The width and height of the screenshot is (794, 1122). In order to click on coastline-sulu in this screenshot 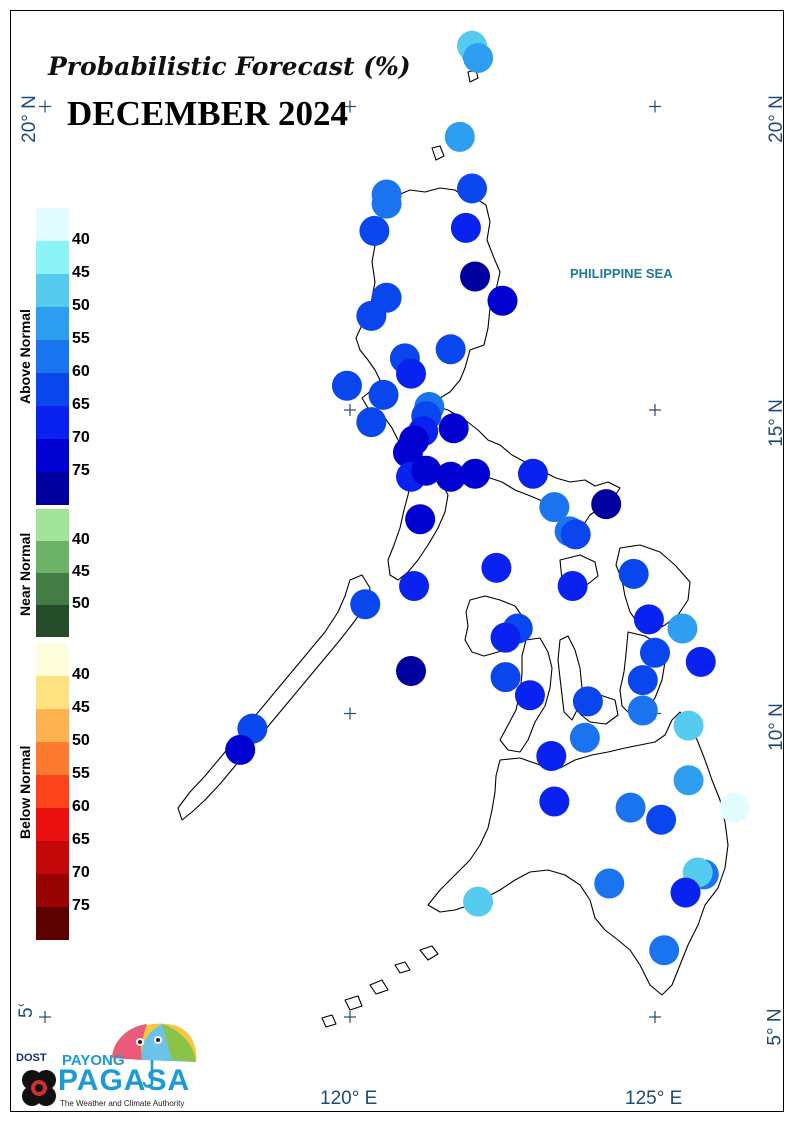, I will do `click(380, 986)`.